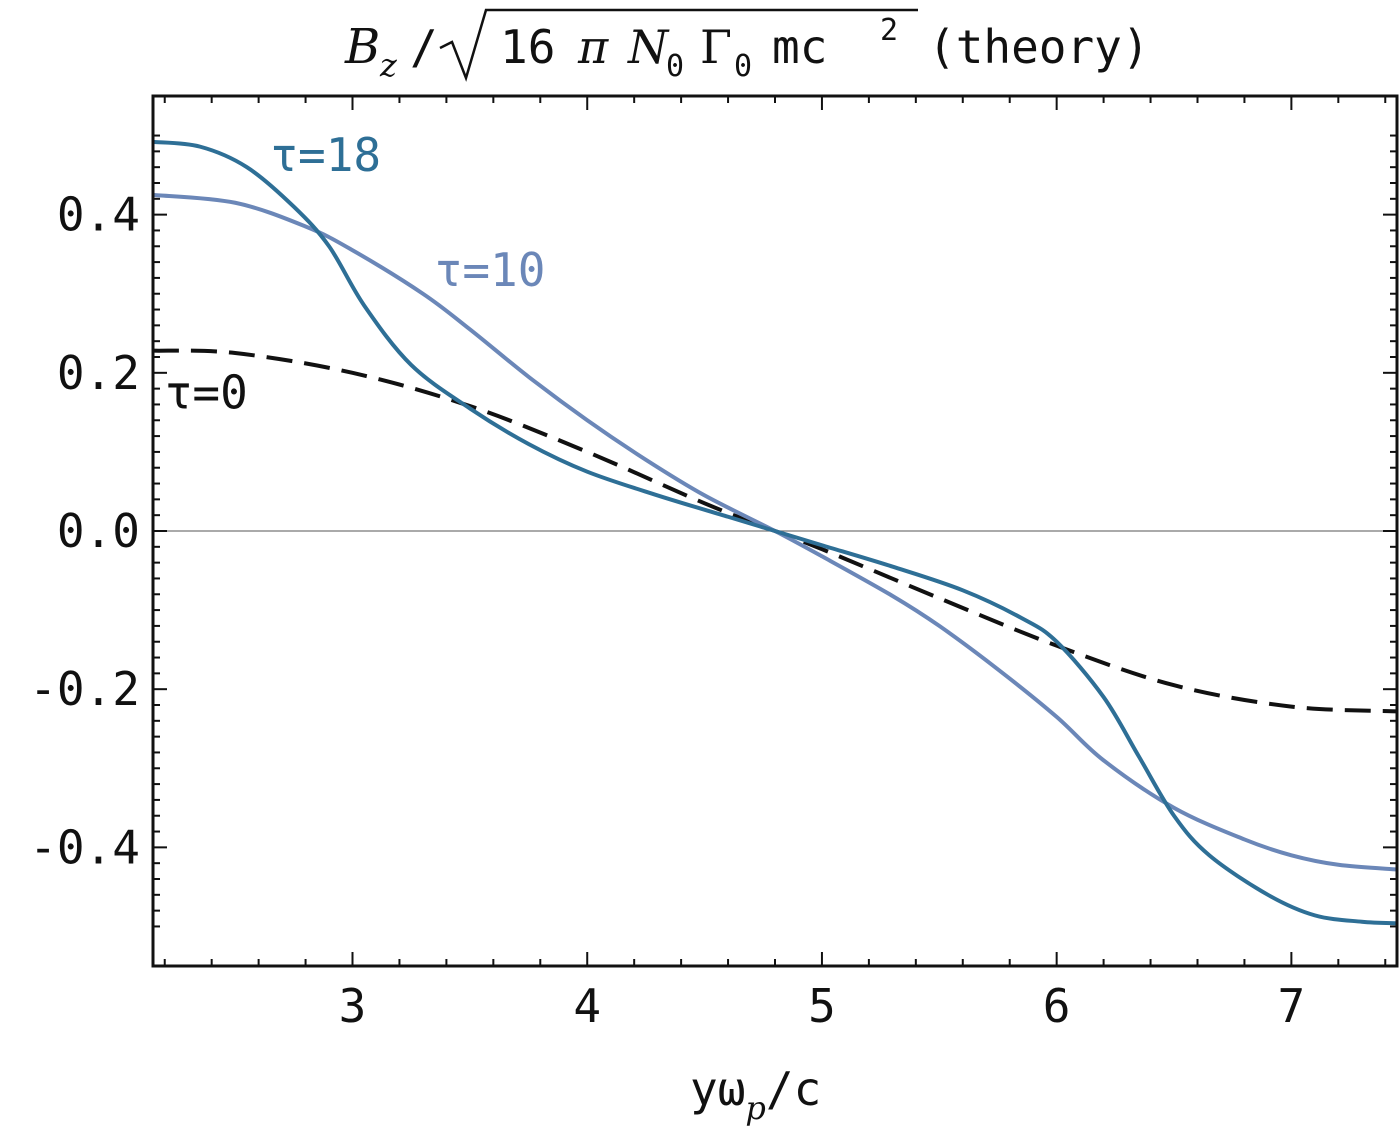  What do you see at coordinates (716, 47) in the screenshot?
I see `title-radicand-gamma: Γ` at bounding box center [716, 47].